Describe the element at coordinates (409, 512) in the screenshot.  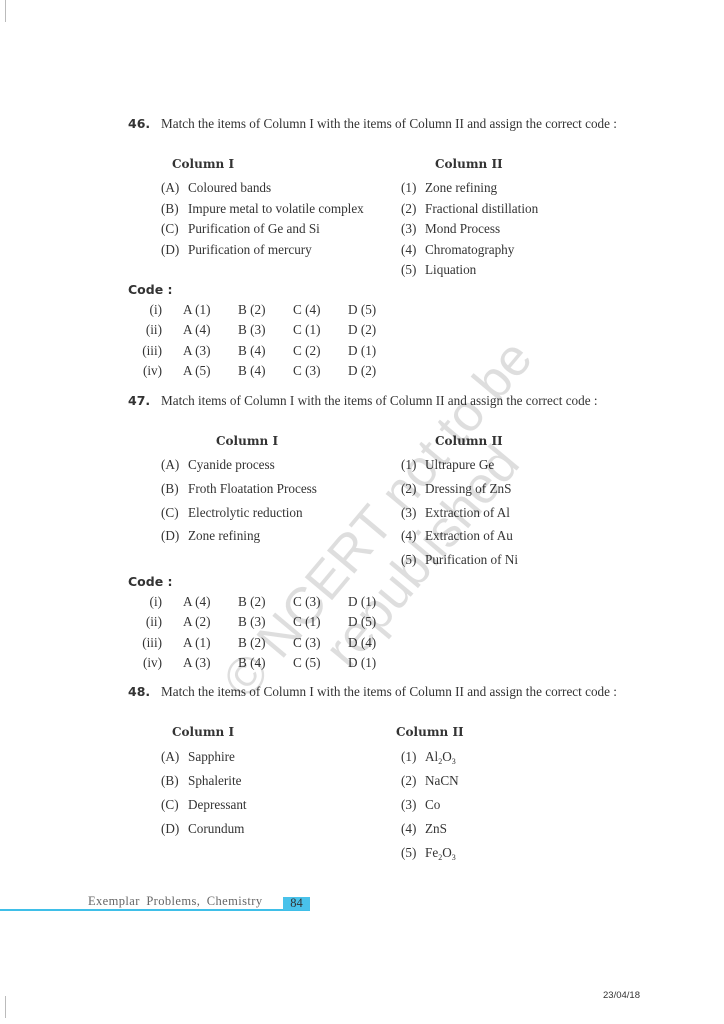
I see `item-label: (3)` at that location.